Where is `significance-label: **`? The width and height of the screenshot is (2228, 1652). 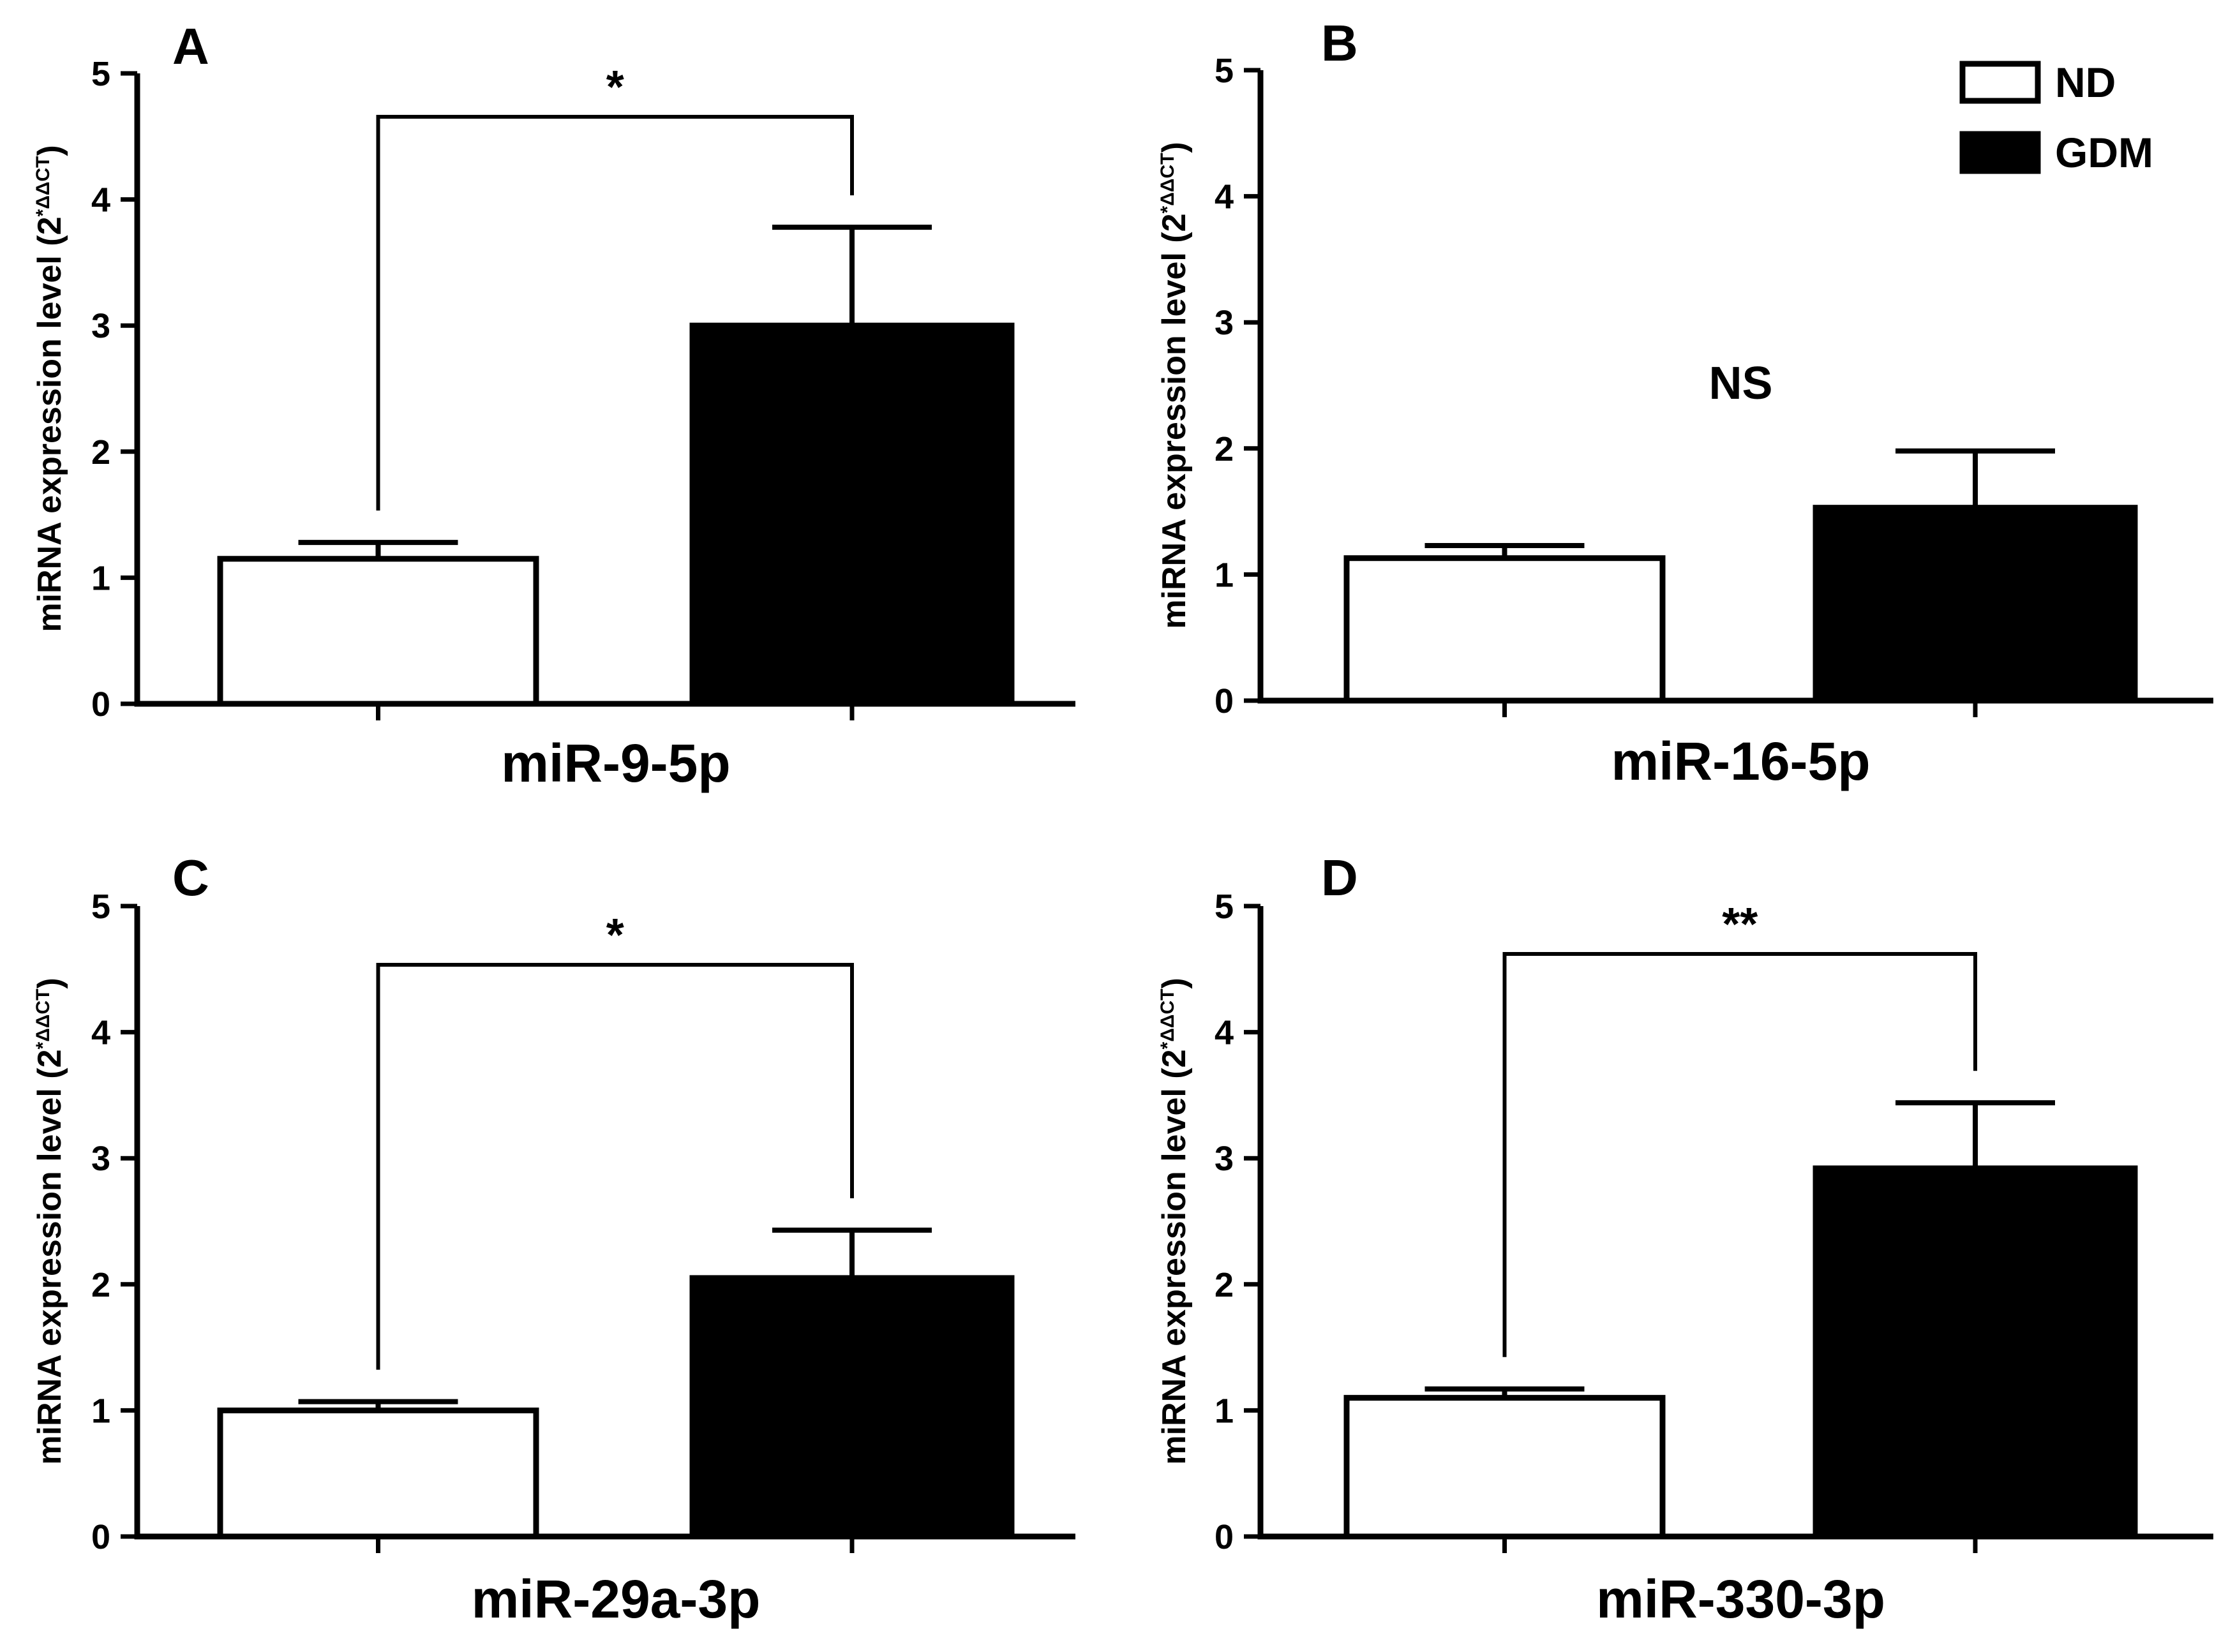
significance-label: ** is located at coordinates (1740, 924).